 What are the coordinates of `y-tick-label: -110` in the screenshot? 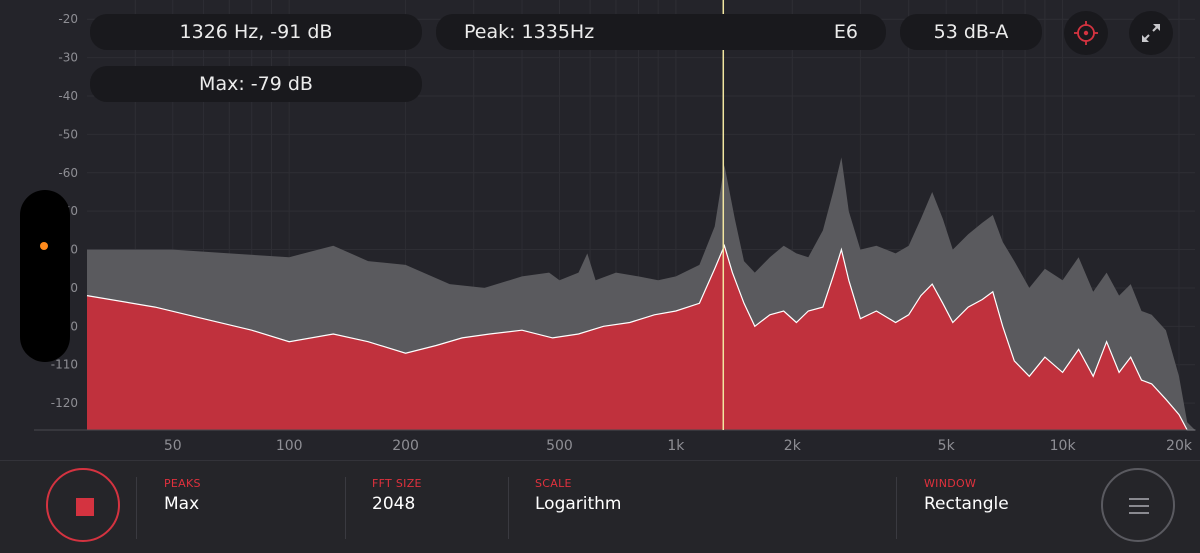 It's located at (64, 365).